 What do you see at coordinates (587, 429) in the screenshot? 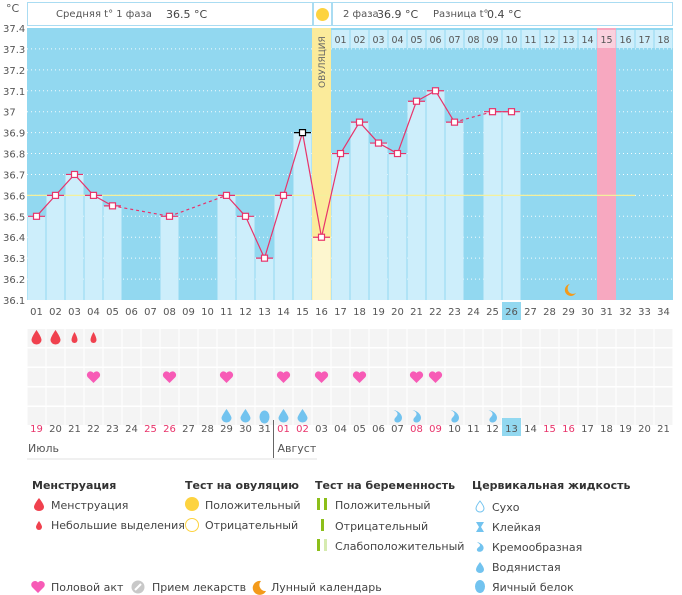
I see `calendar-date-label: 17` at bounding box center [587, 429].